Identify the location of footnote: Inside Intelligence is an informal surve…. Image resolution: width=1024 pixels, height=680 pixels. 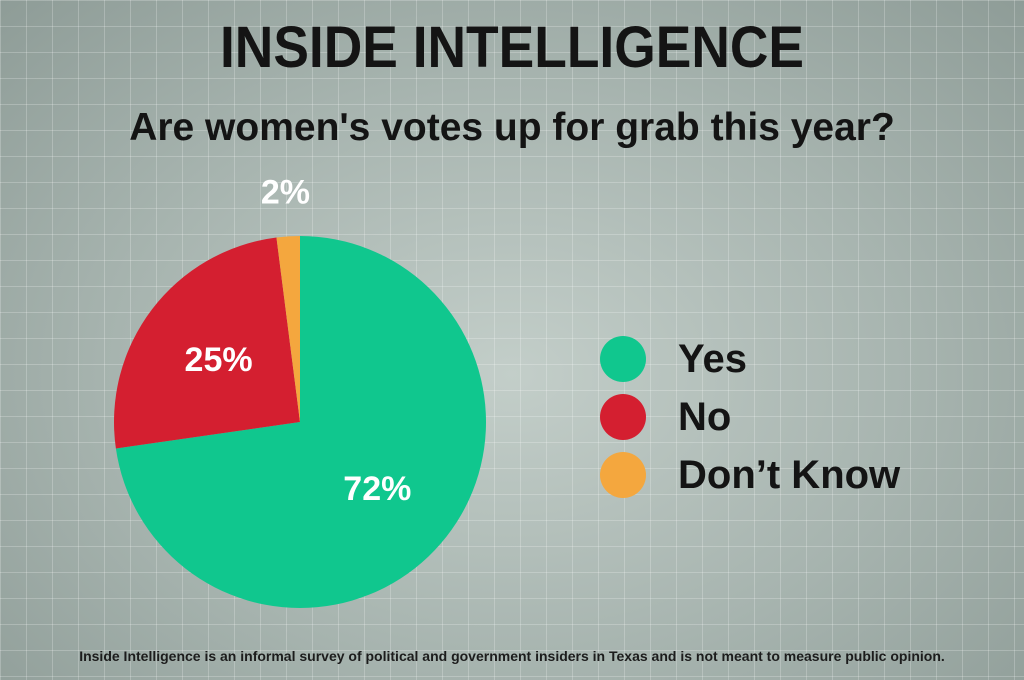
(512, 656).